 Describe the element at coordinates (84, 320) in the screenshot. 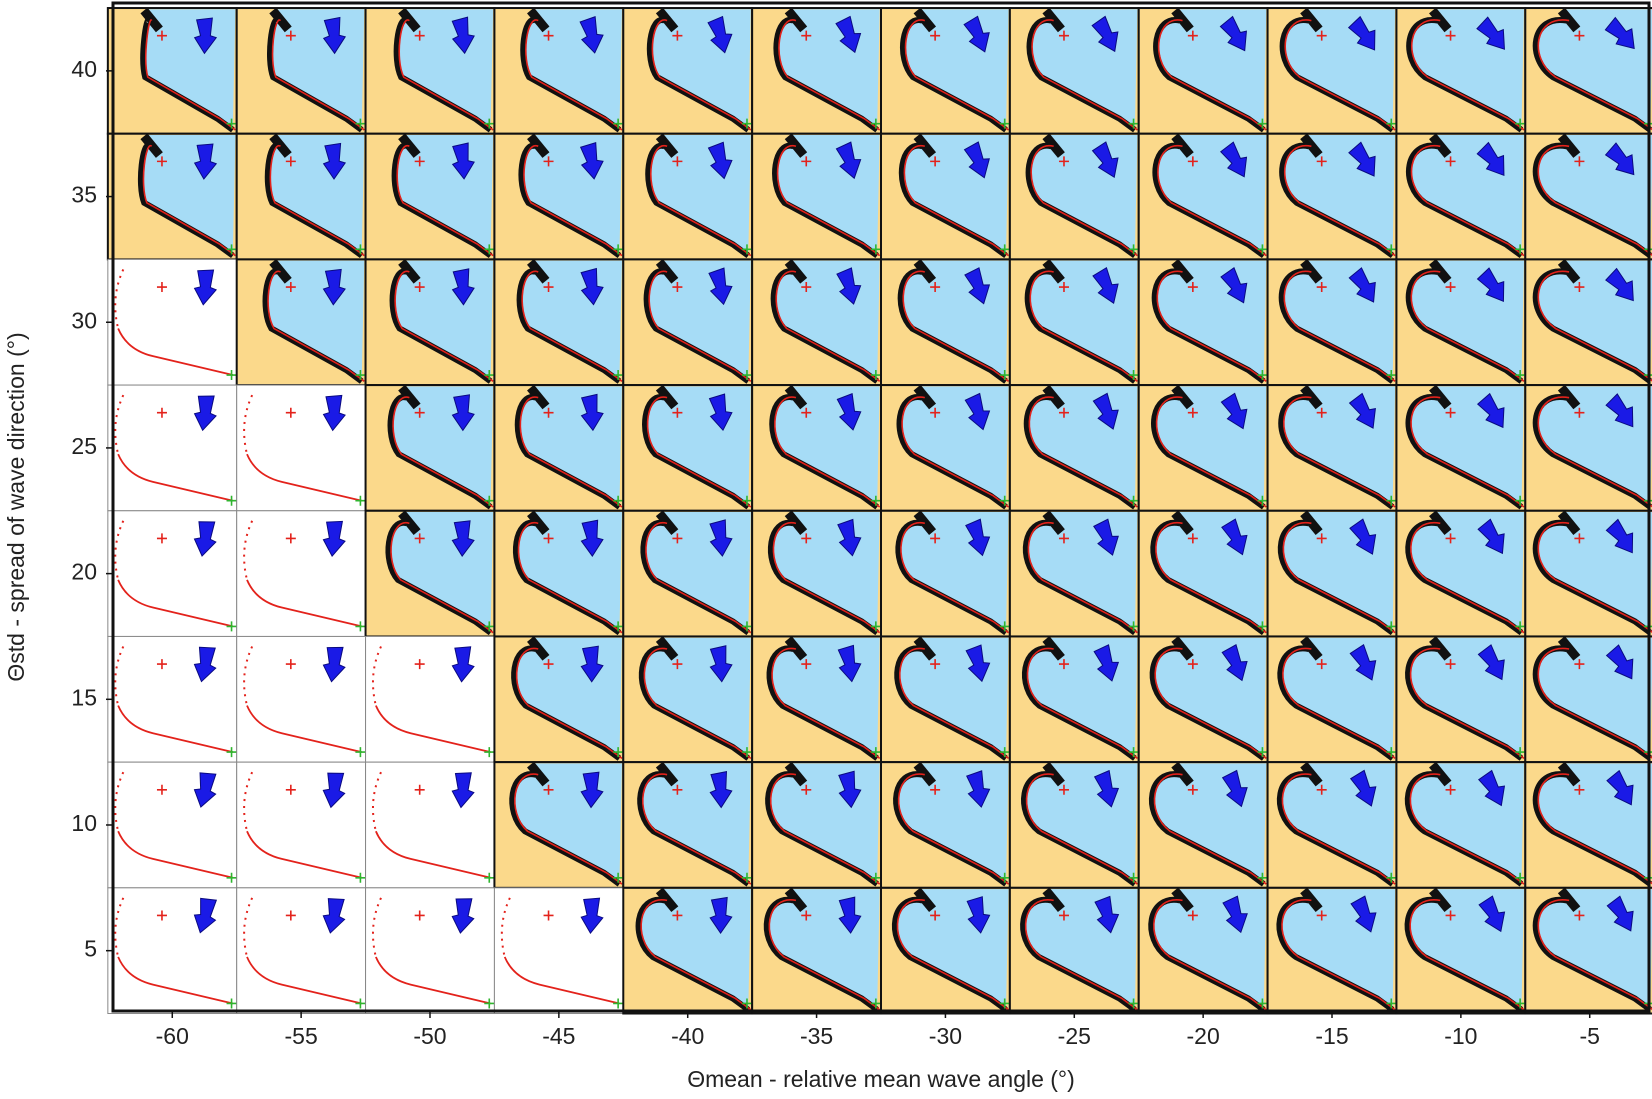

I see `y-tick-label: 30` at that location.